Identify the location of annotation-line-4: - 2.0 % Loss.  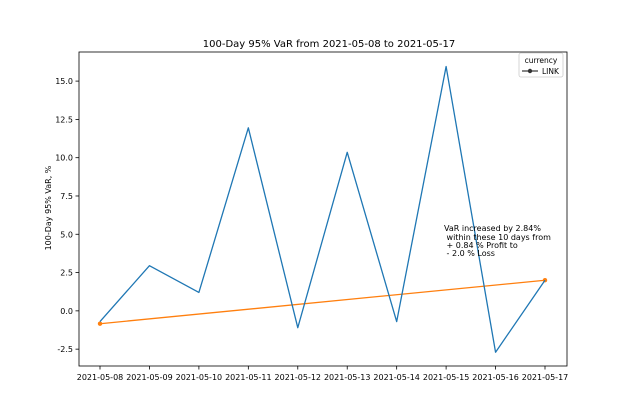
(469, 253).